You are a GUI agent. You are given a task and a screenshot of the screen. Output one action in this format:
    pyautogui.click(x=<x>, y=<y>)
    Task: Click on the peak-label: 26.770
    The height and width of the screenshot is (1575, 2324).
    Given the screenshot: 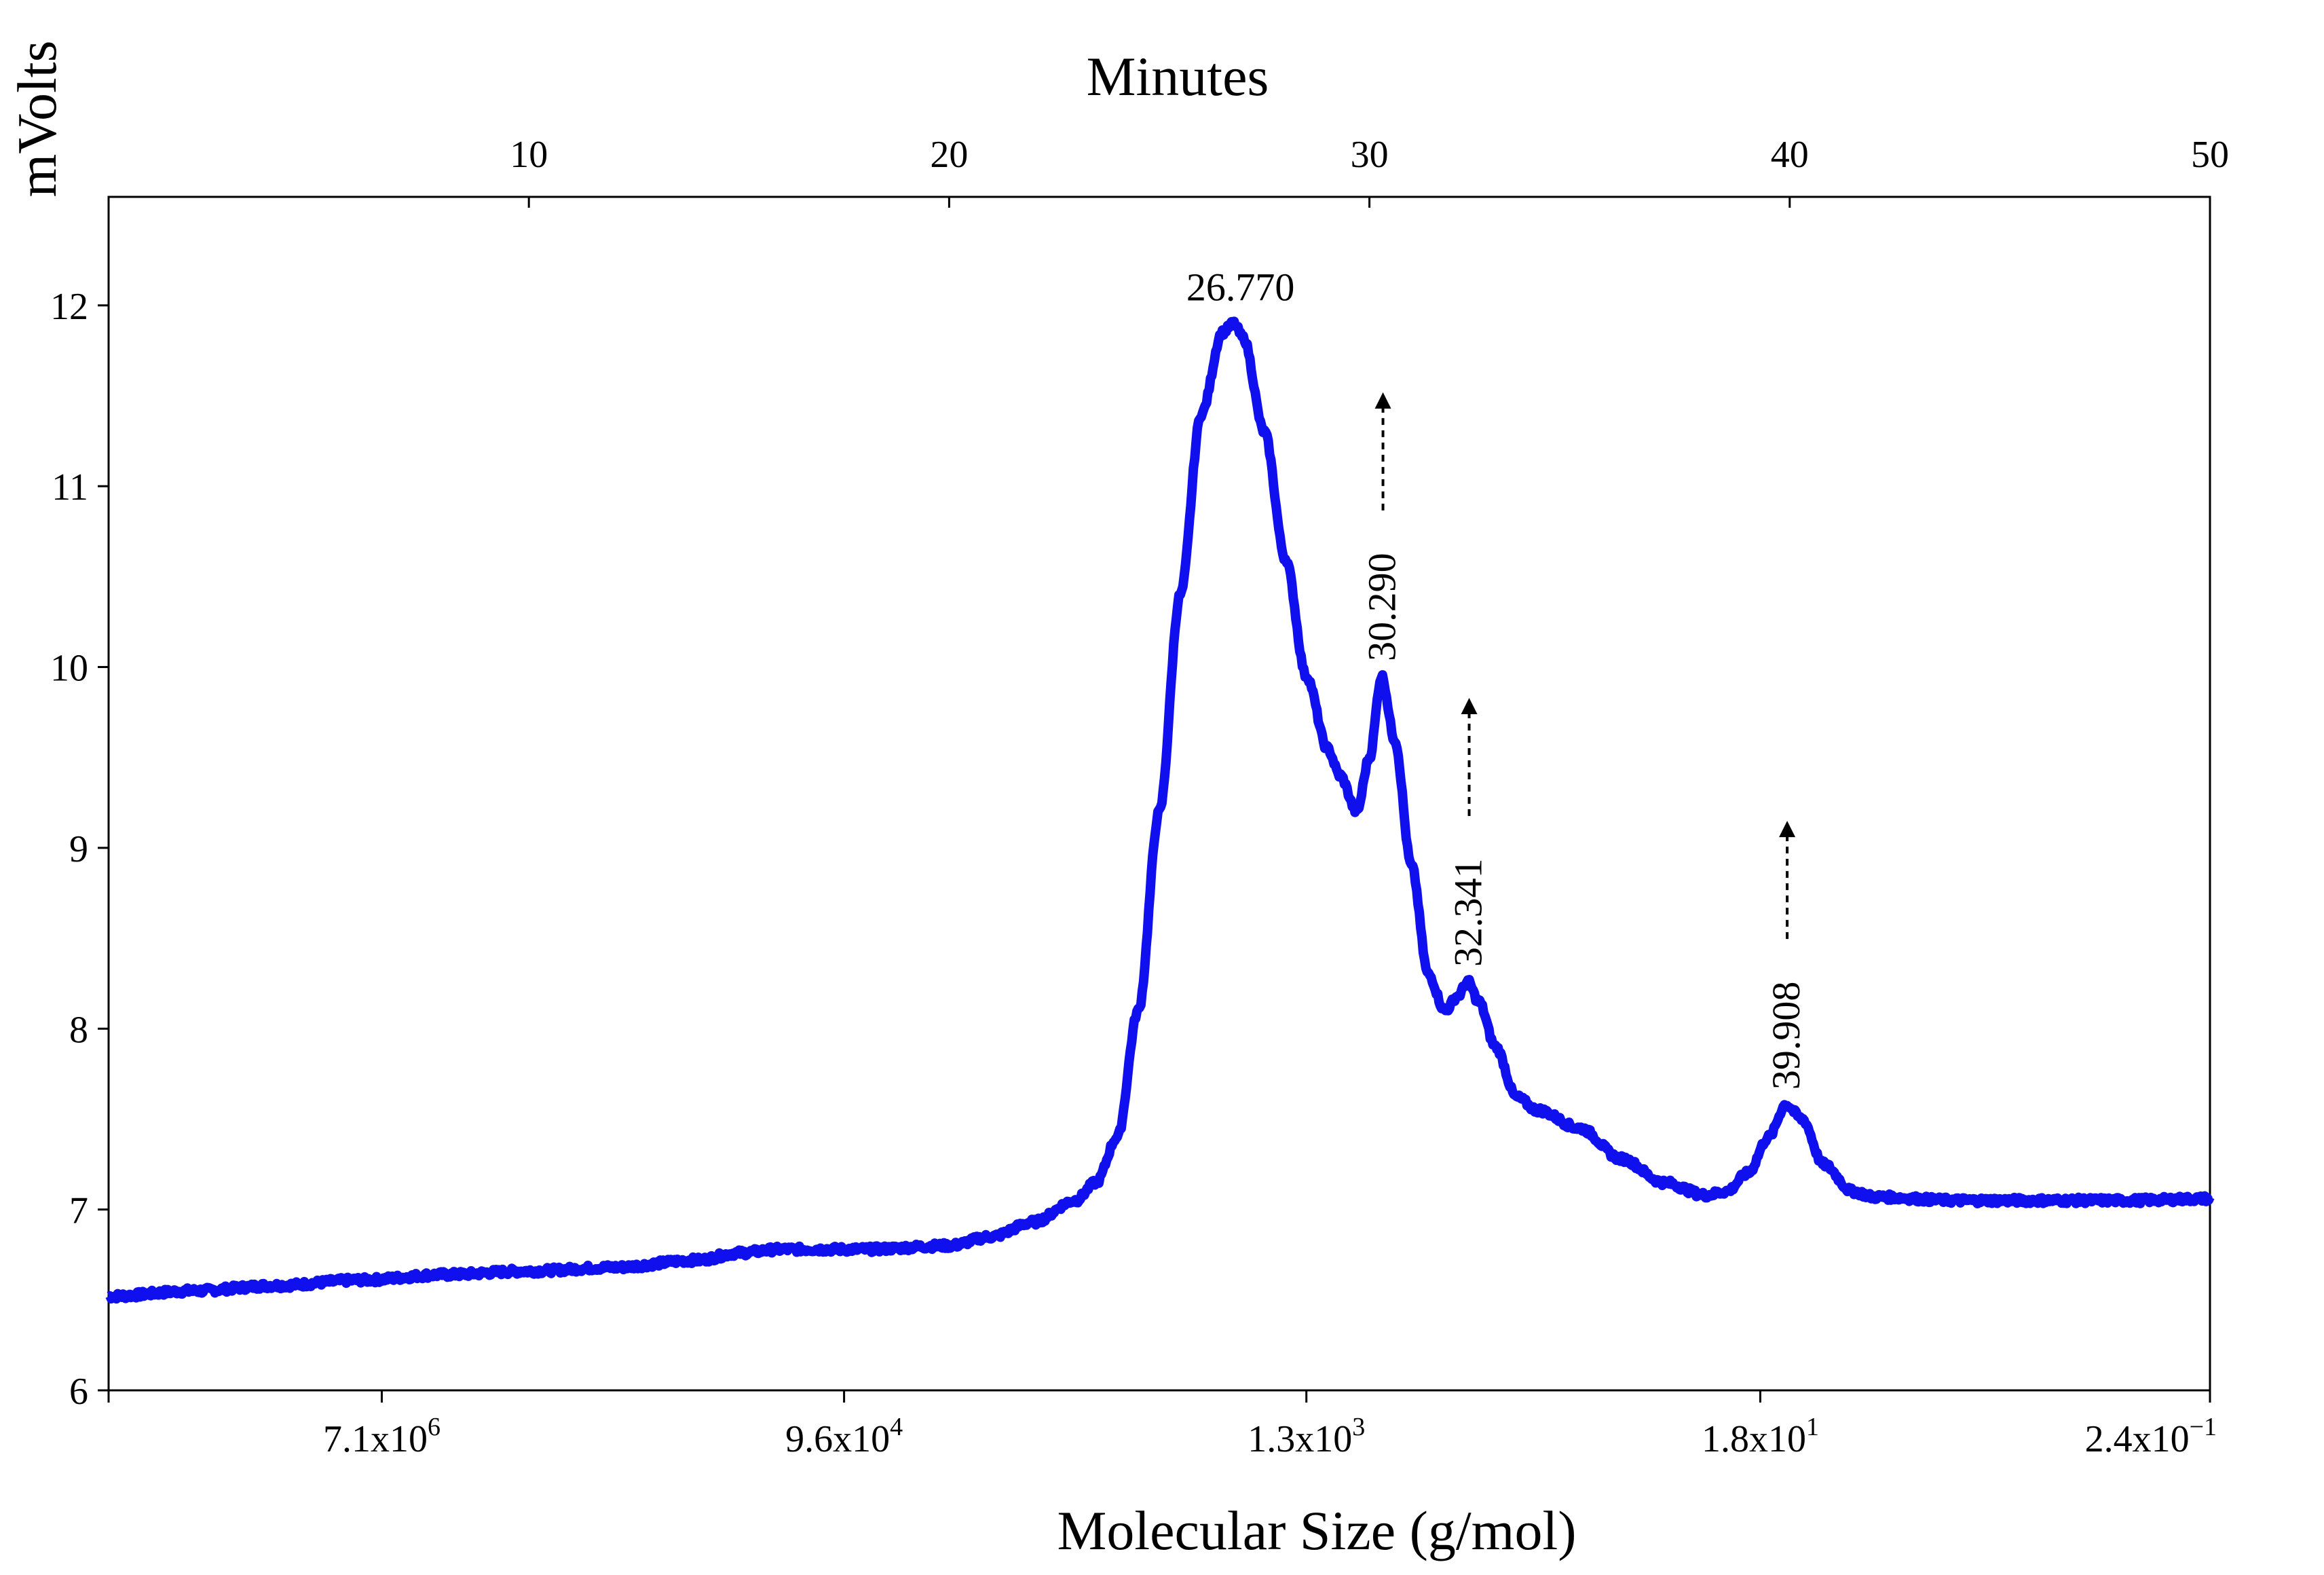 What is the action you would take?
    pyautogui.click(x=1240, y=287)
    